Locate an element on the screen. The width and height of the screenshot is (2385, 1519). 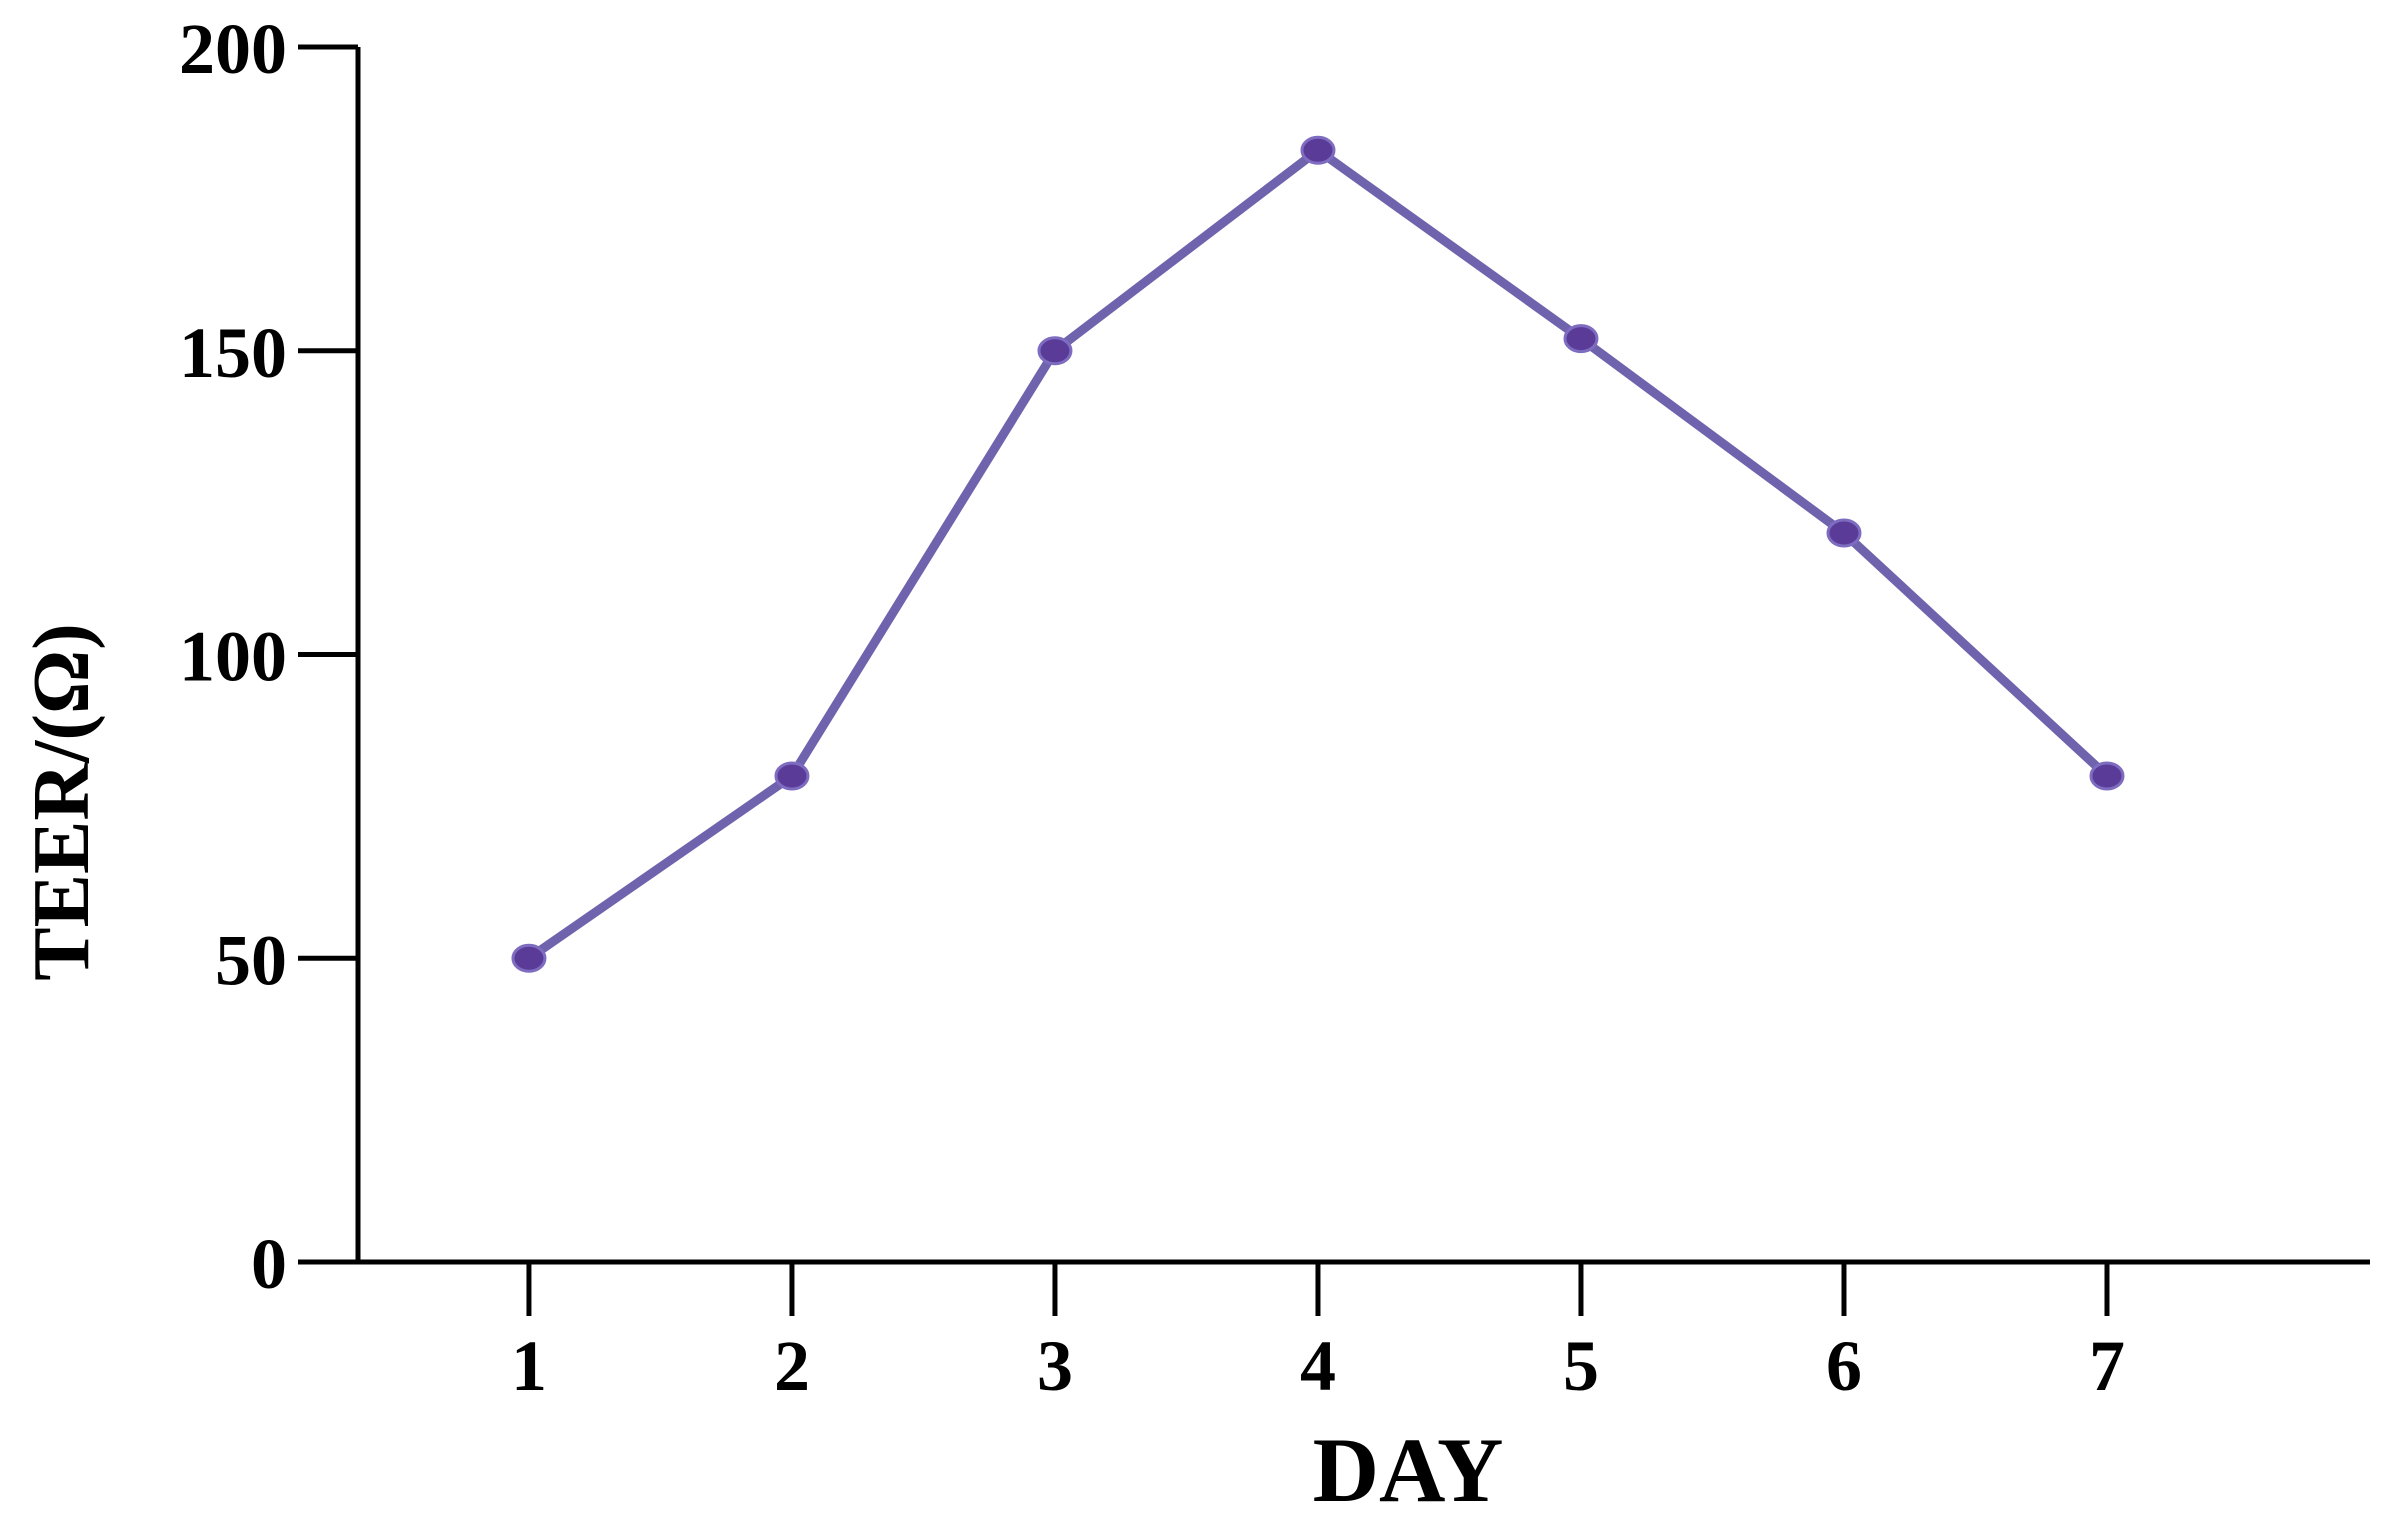
x-tick-label: 1 is located at coordinates (529, 1366).